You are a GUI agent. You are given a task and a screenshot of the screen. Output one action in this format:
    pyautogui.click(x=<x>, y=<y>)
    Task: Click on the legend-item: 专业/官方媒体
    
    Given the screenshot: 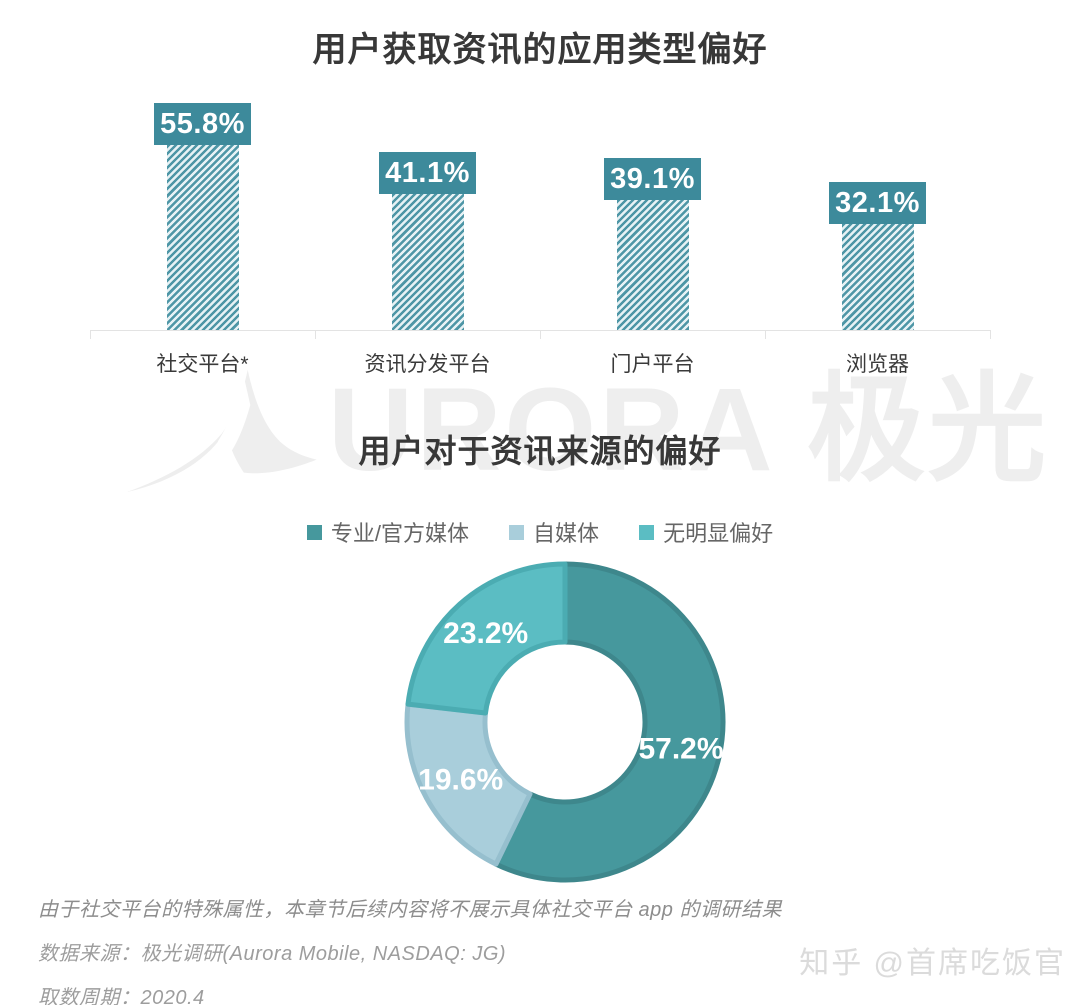 What is the action you would take?
    pyautogui.click(x=388, y=532)
    